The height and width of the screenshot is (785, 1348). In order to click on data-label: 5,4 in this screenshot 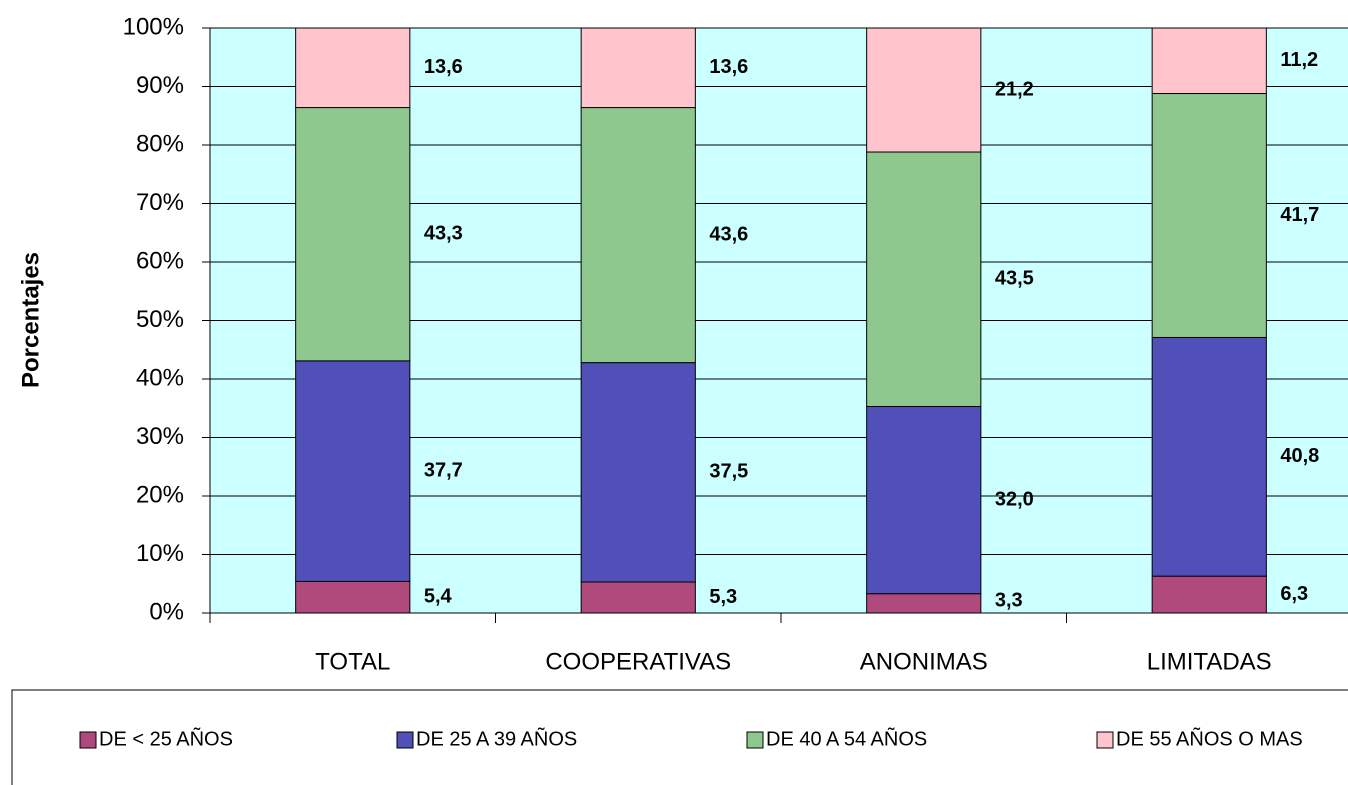, I will do `click(438, 596)`.